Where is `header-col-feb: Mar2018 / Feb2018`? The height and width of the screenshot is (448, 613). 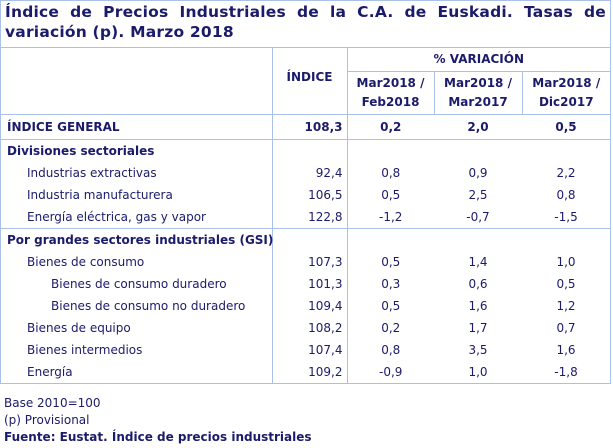 header-col-feb: Mar2018 / Feb2018 is located at coordinates (390, 93).